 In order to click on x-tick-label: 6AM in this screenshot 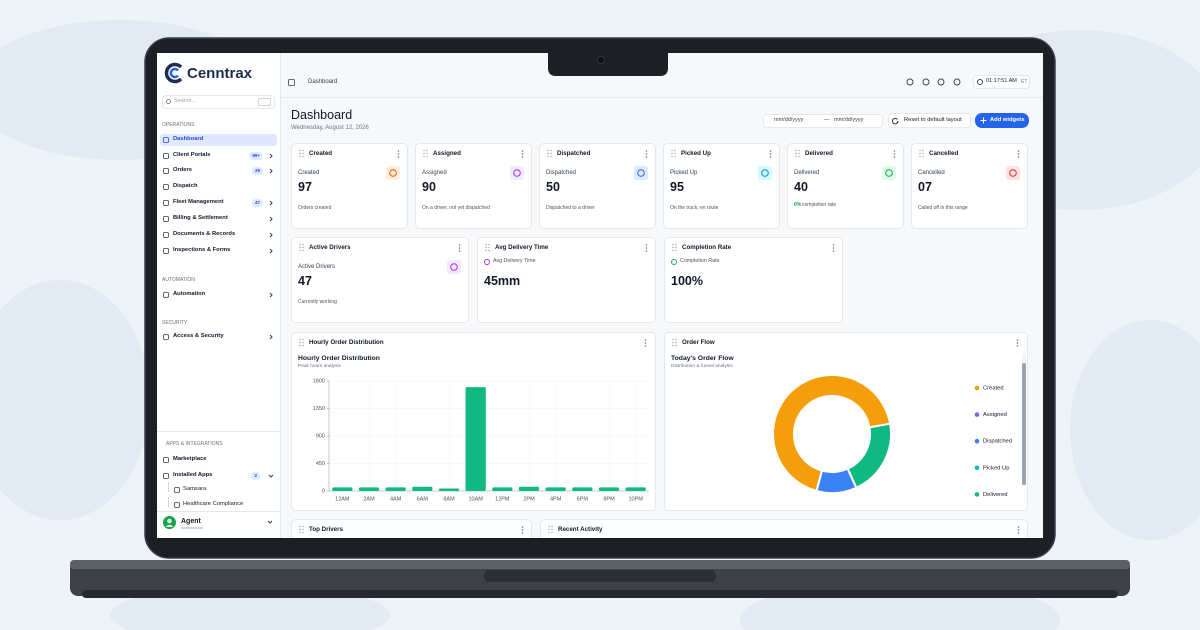, I will do `click(423, 499)`.